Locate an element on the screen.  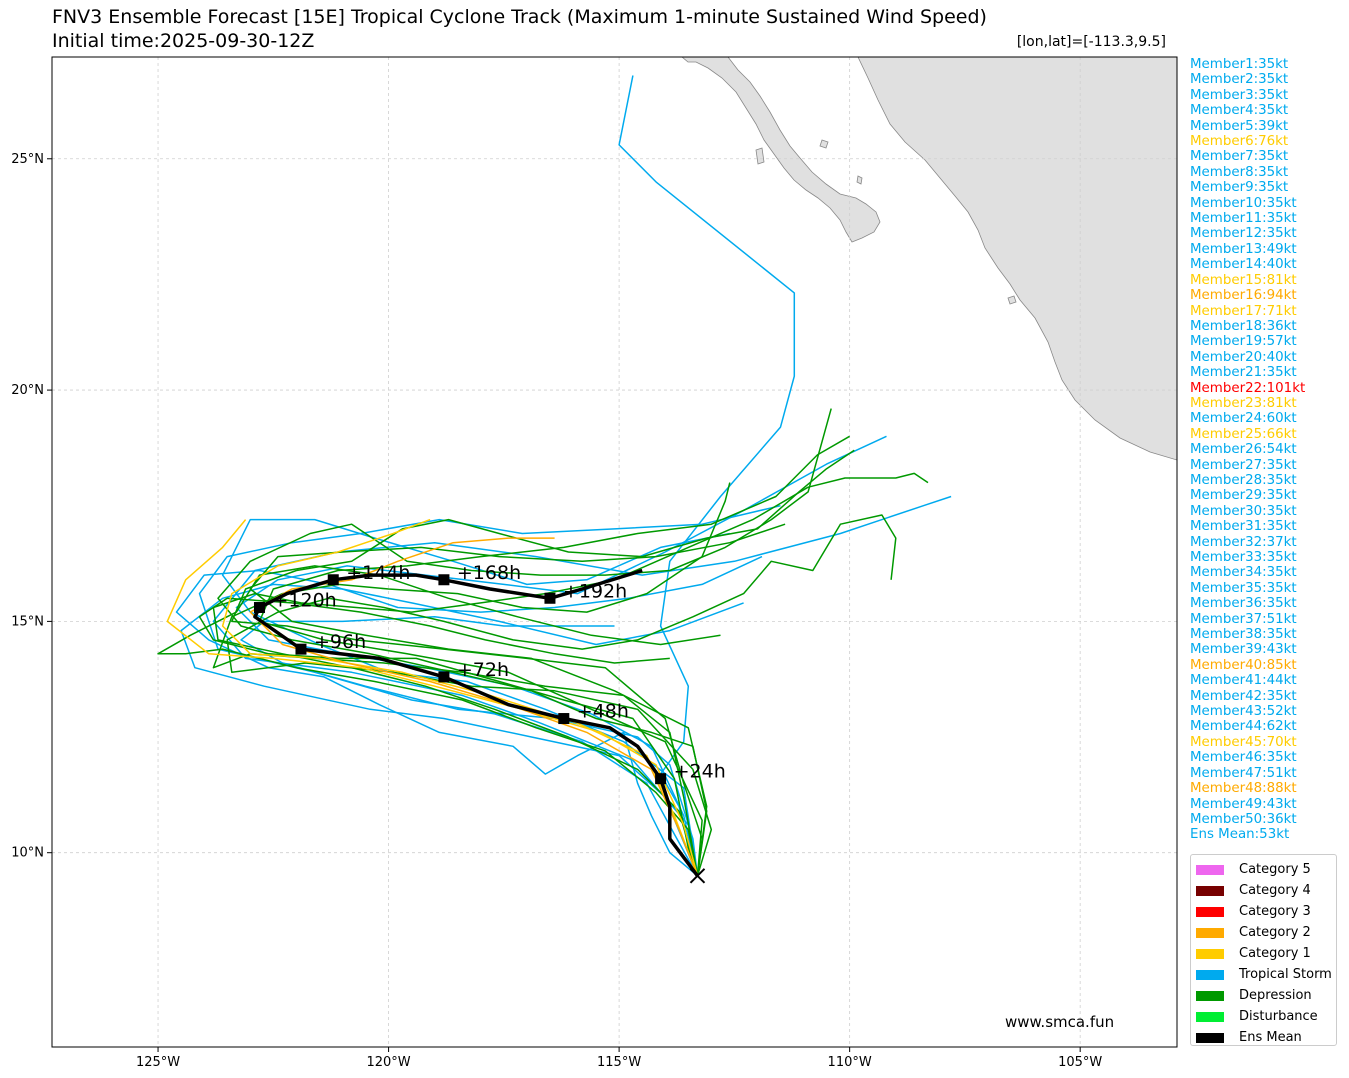
member-entry: Member47:51kt is located at coordinates (1243, 773).